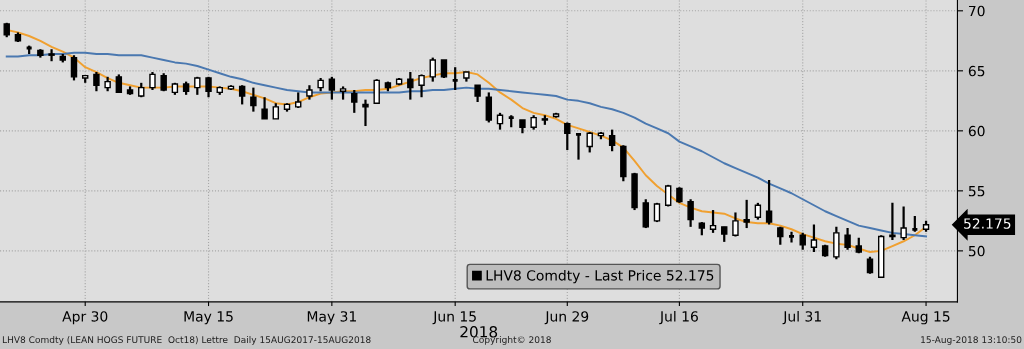  Describe the element at coordinates (987, 223) in the screenshot. I see `text: 52.175` at that location.